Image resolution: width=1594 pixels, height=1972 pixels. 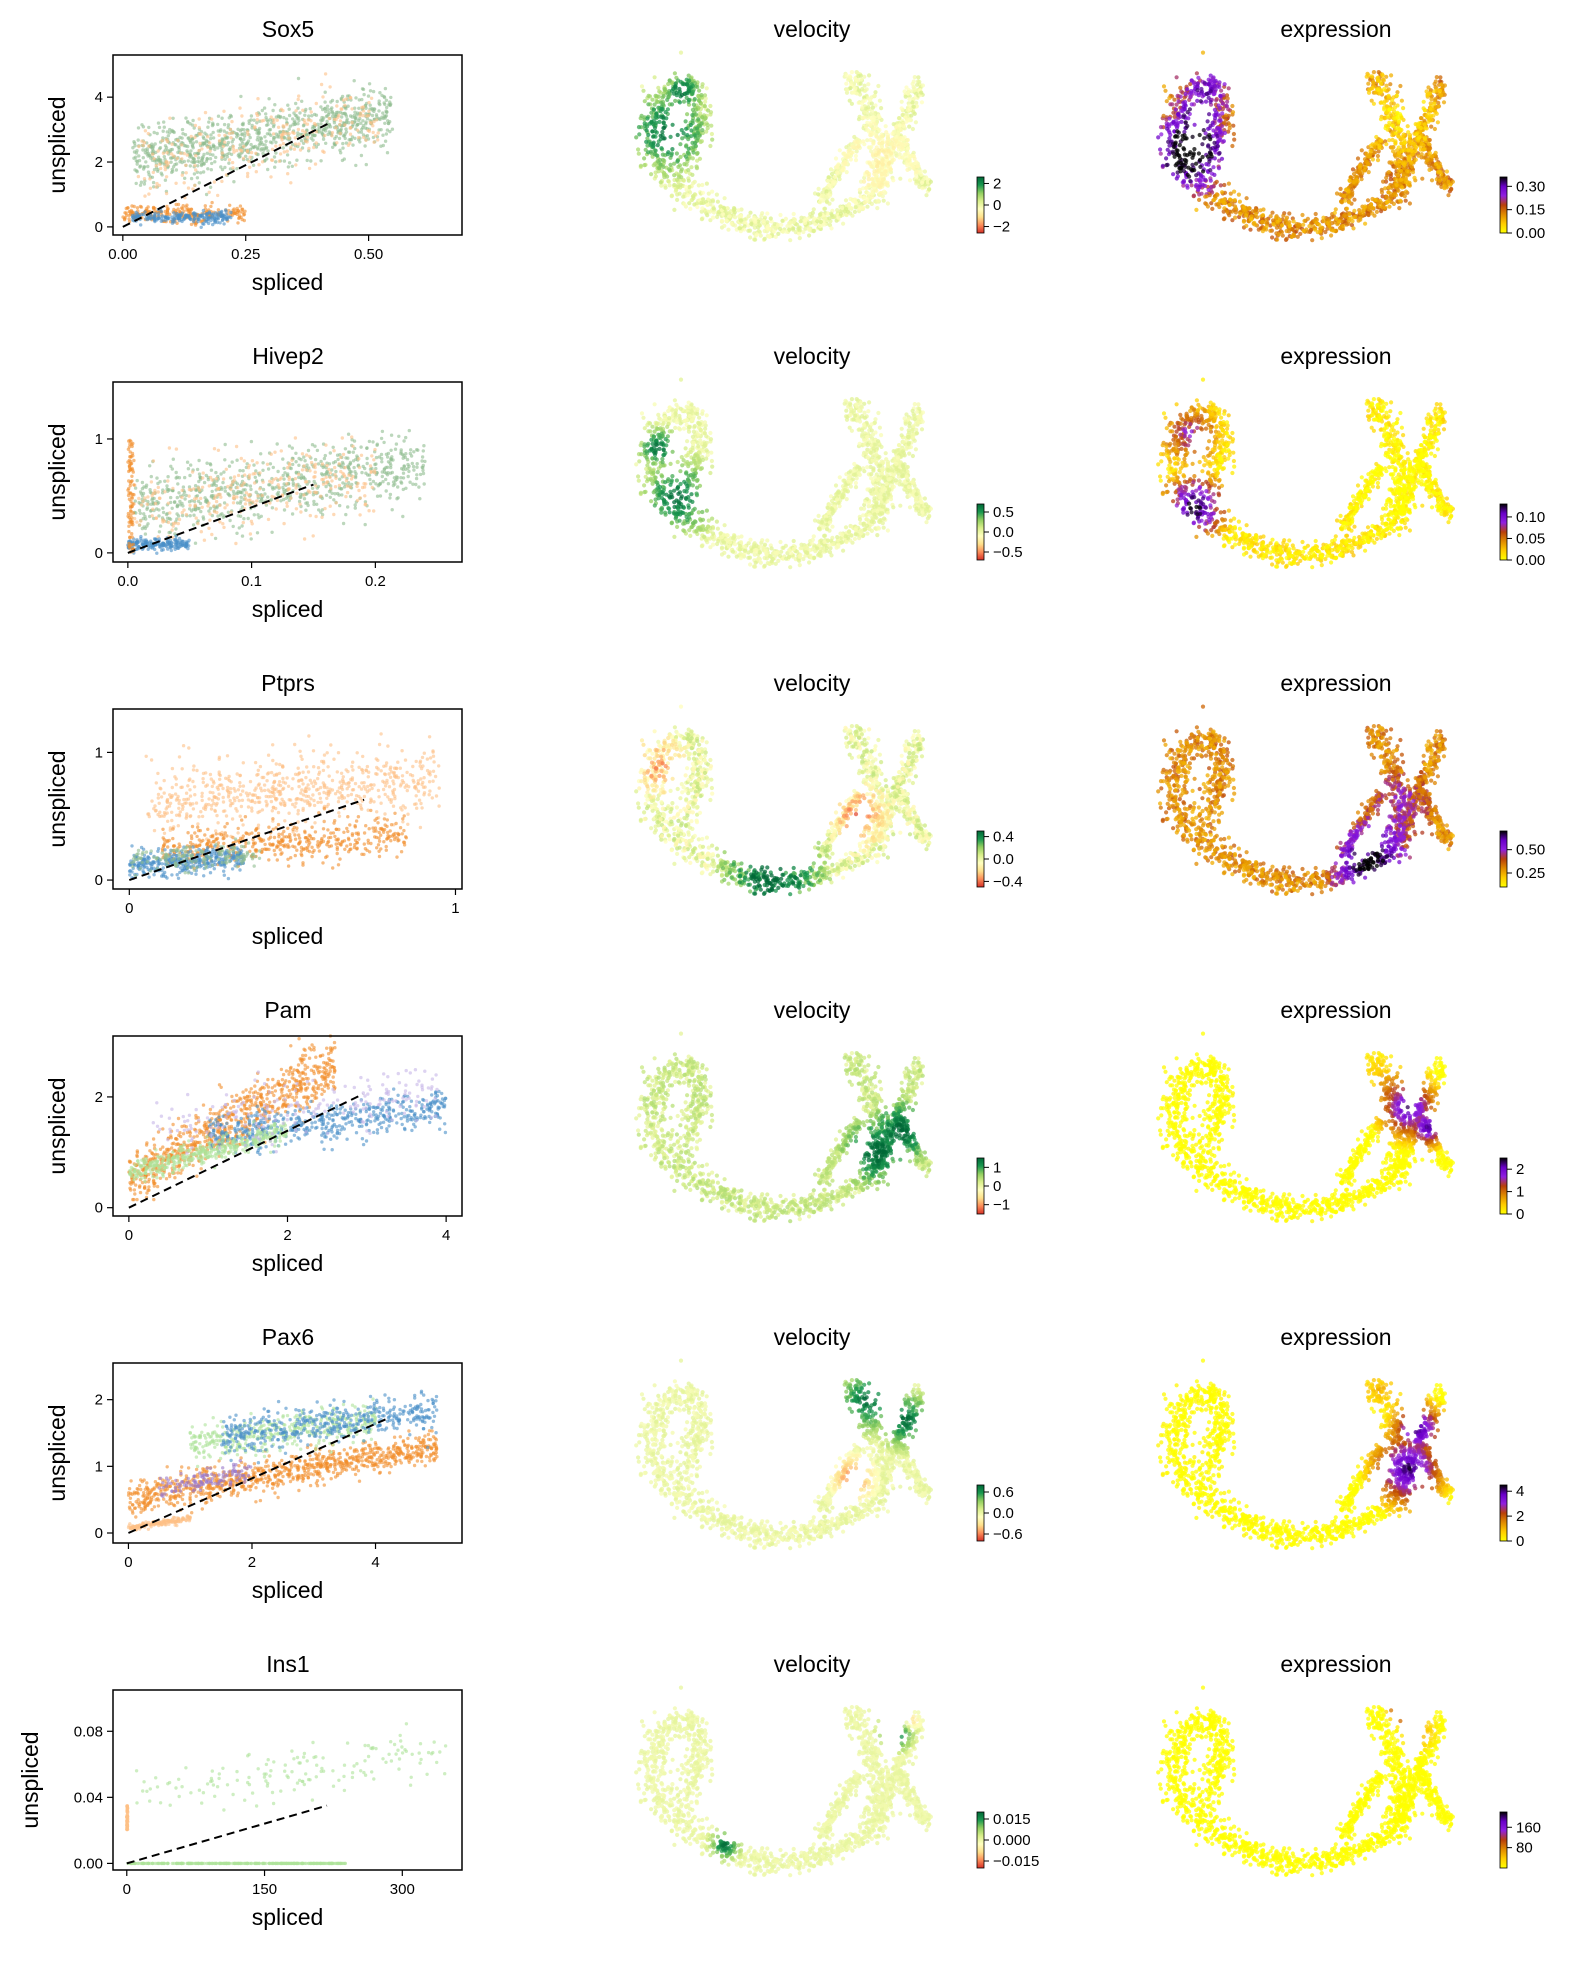 I want to click on velocity-panel-title: velocity, so click(x=812, y=29).